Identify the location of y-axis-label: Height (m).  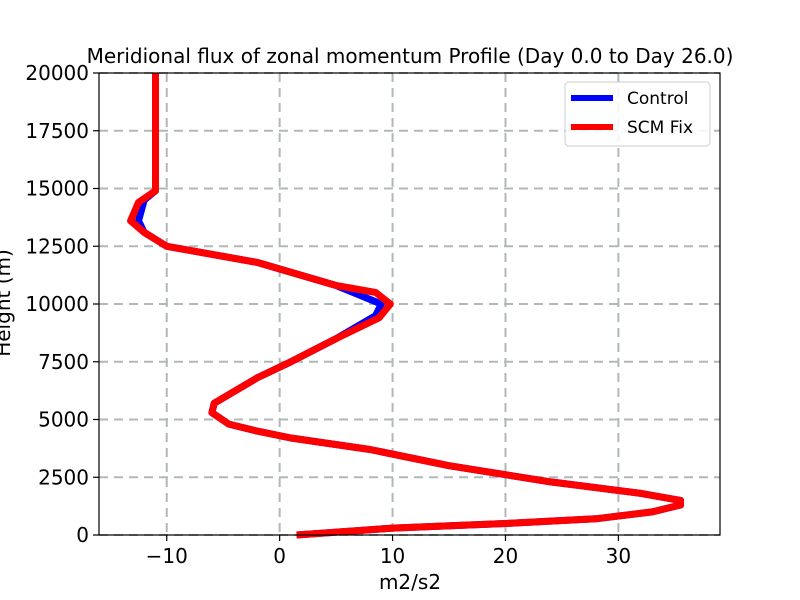
(7, 303).